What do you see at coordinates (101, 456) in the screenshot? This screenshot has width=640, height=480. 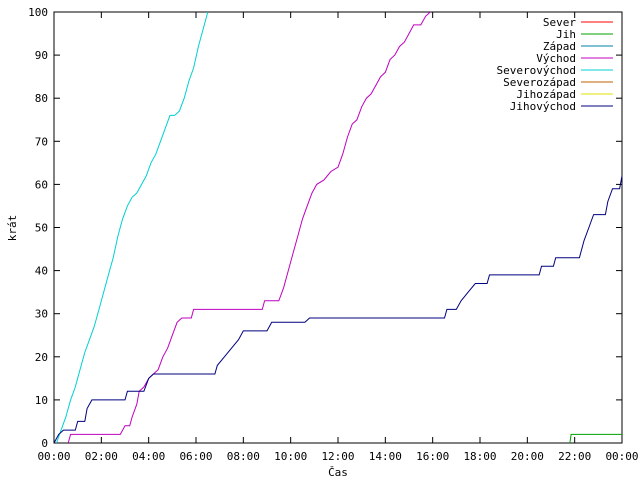 I see `x-tick-label: 02:00` at bounding box center [101, 456].